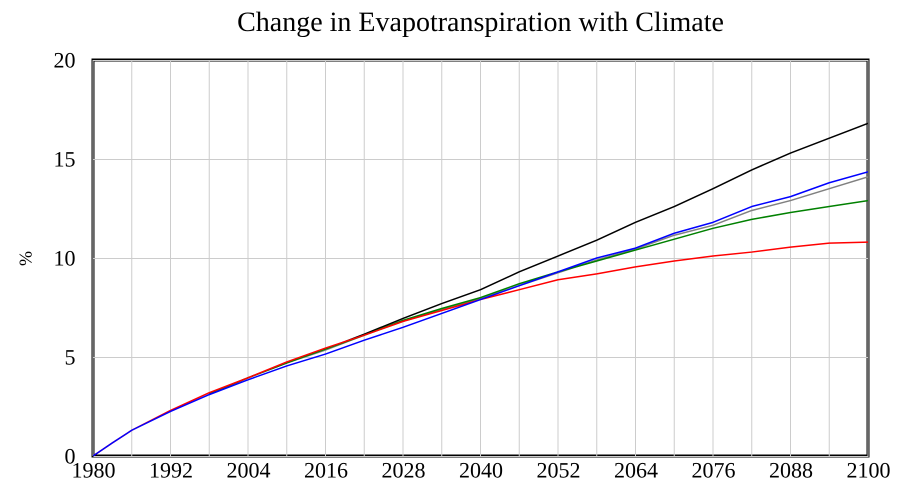  What do you see at coordinates (636, 470) in the screenshot?
I see `x-tick-label: 2064` at bounding box center [636, 470].